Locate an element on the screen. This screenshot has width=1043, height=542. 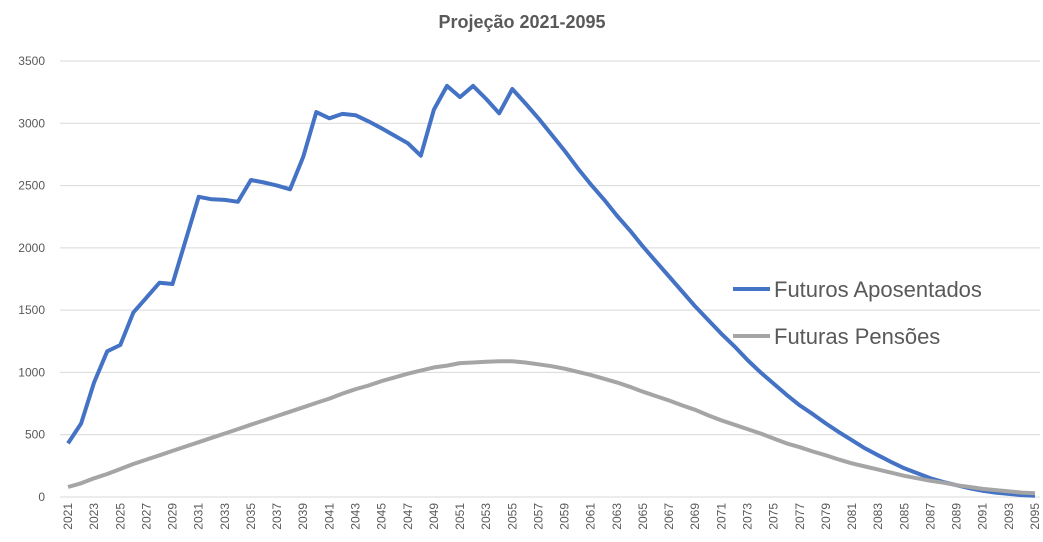
x-tick-label: 2023 is located at coordinates (94, 516).